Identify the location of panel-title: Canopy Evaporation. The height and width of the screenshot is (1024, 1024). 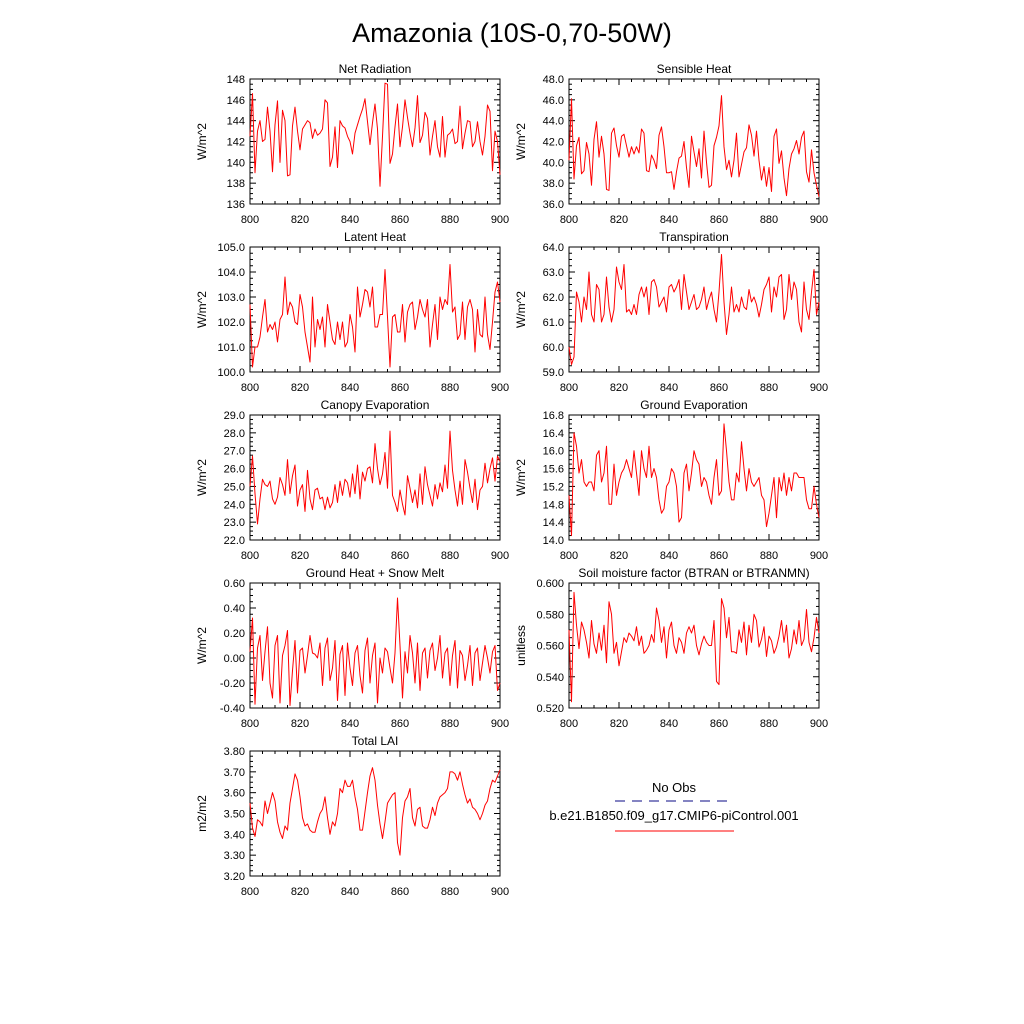
(375, 405).